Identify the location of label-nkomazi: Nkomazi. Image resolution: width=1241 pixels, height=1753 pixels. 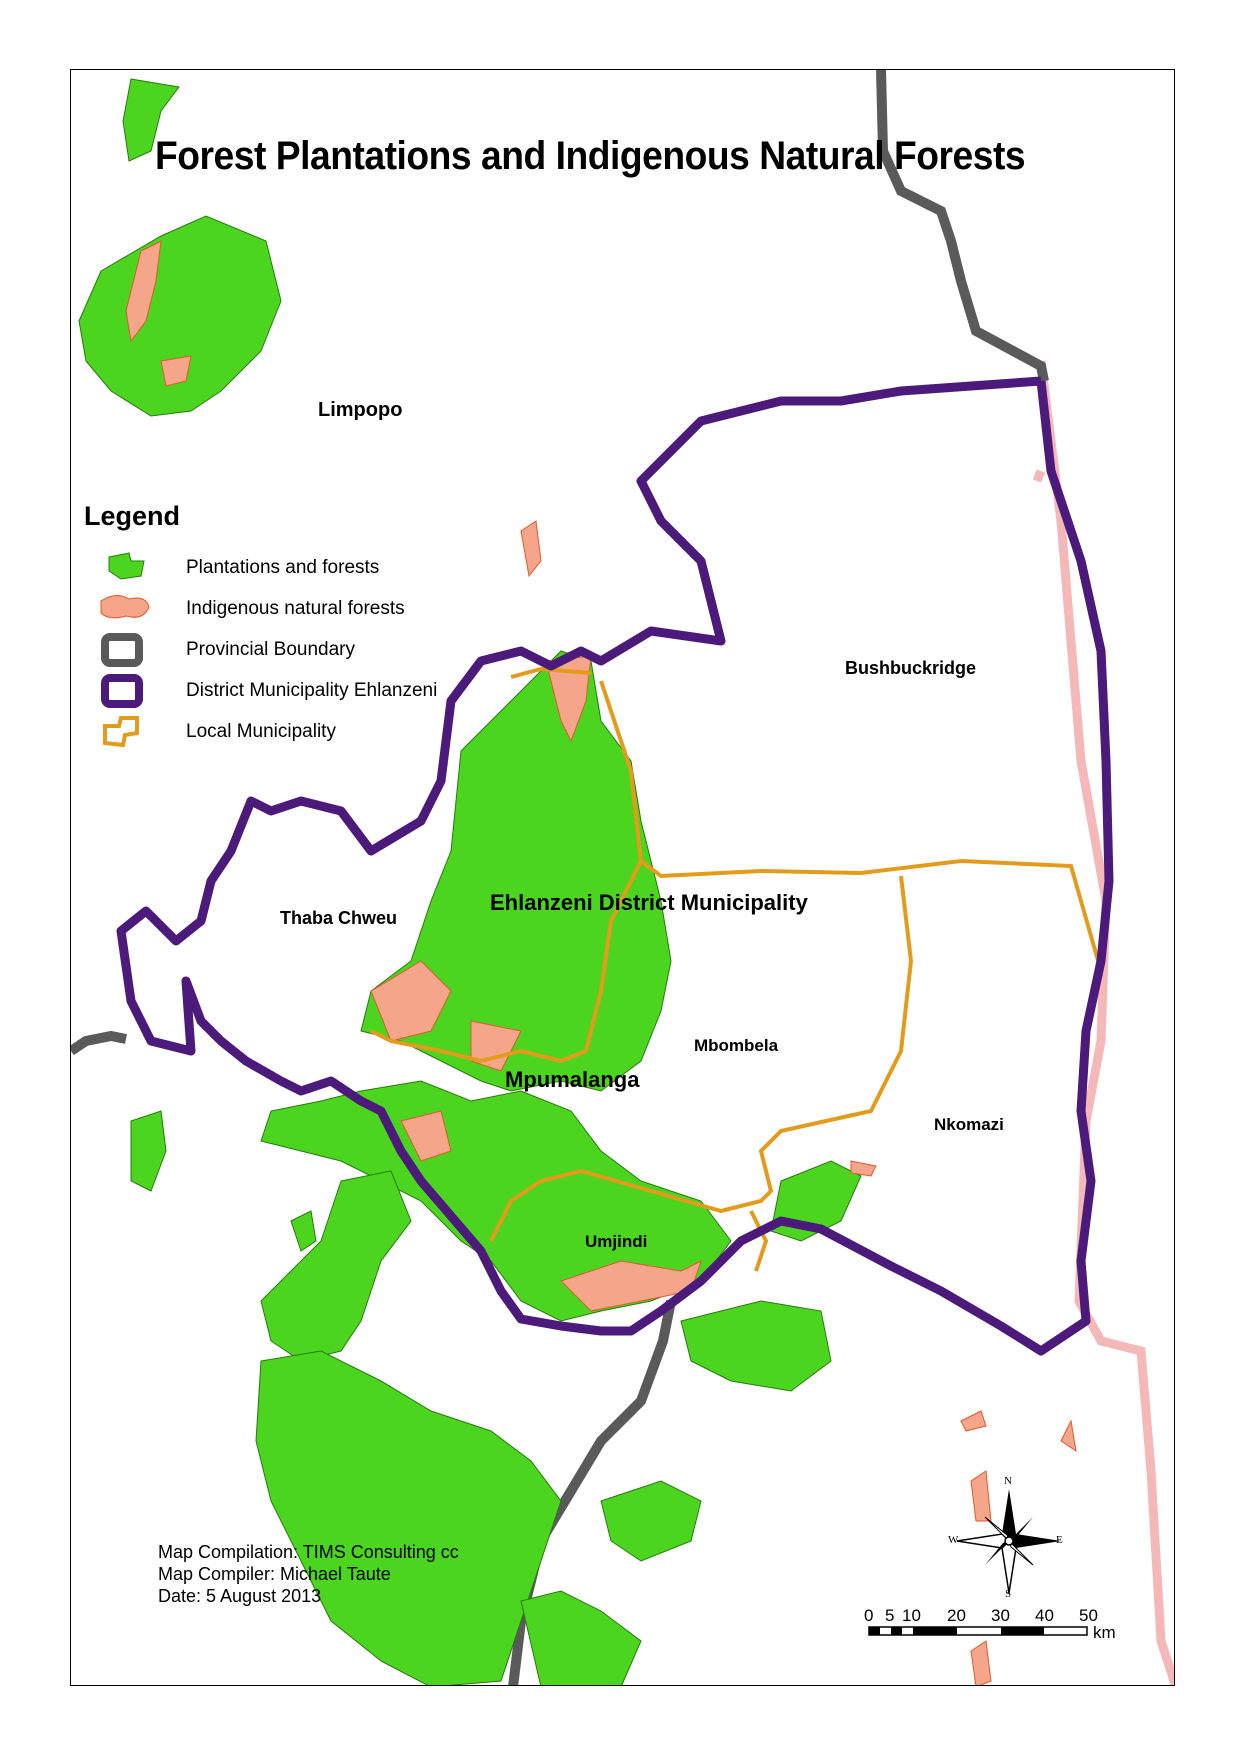
(969, 1124).